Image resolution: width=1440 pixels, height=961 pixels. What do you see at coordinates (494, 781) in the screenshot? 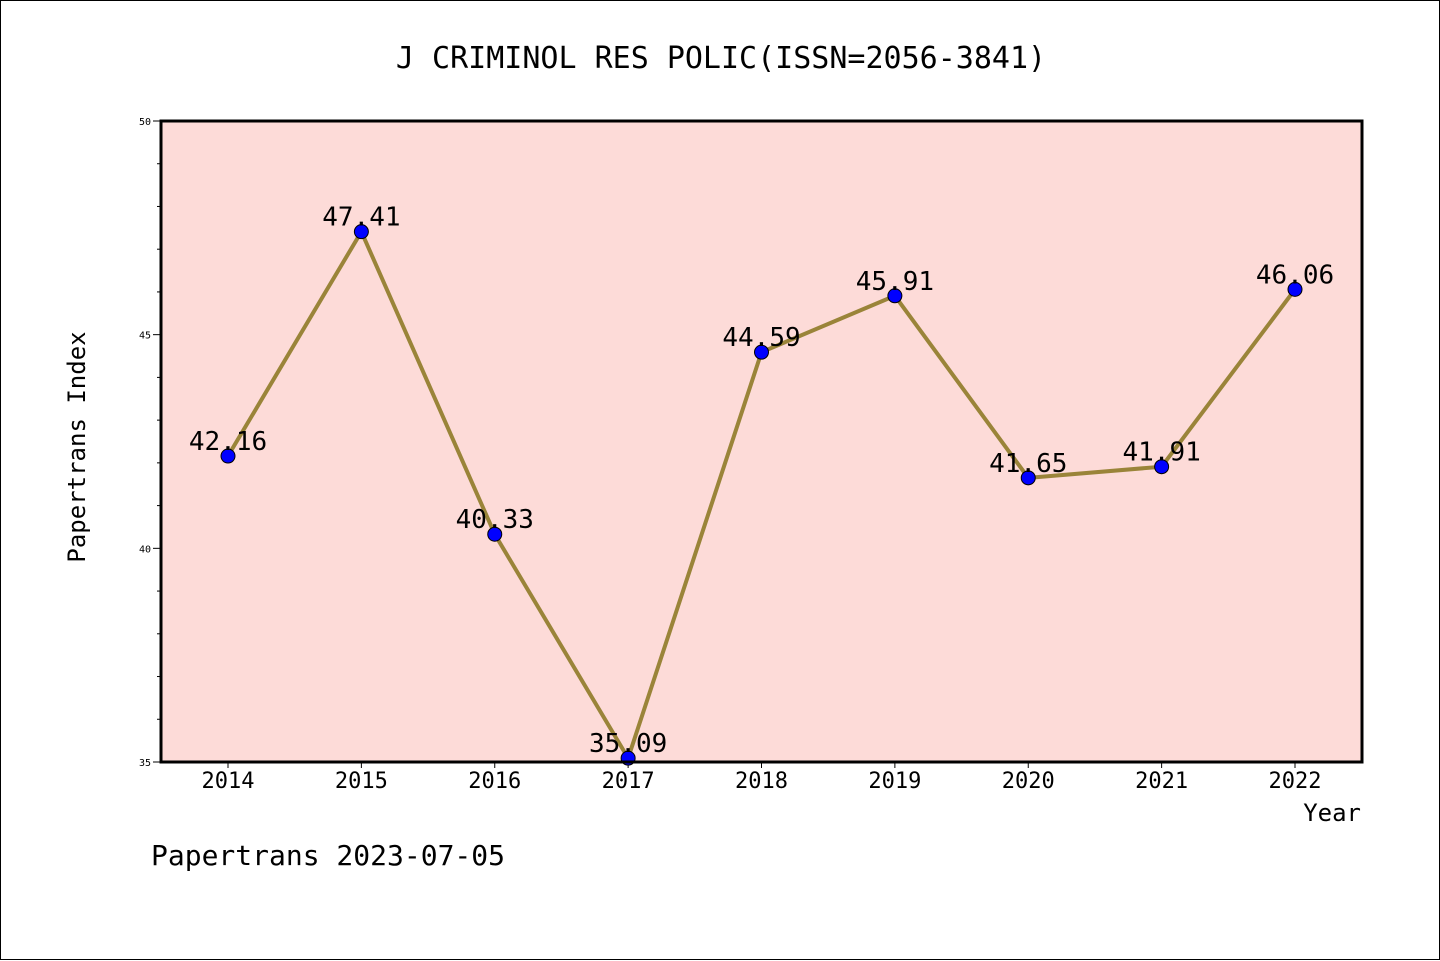
I see `x-tick-label: 2016` at bounding box center [494, 781].